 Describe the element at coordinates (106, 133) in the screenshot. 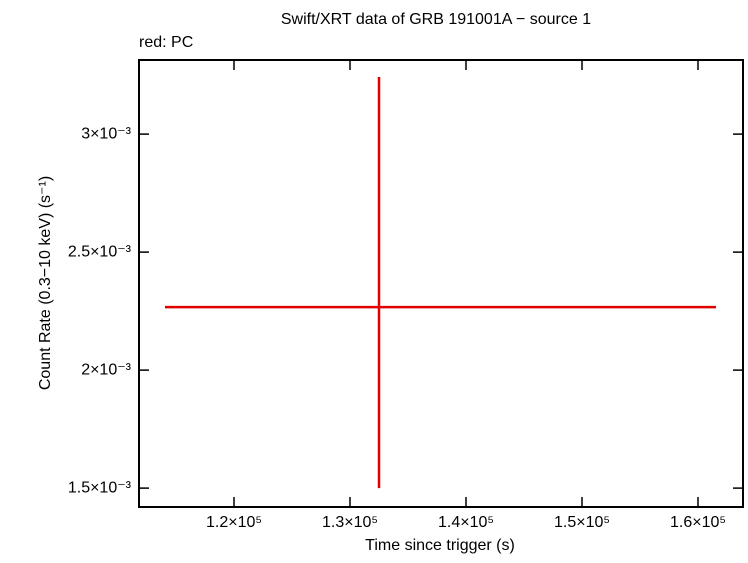

I see `y-tick-label: 3×10⁻³` at that location.